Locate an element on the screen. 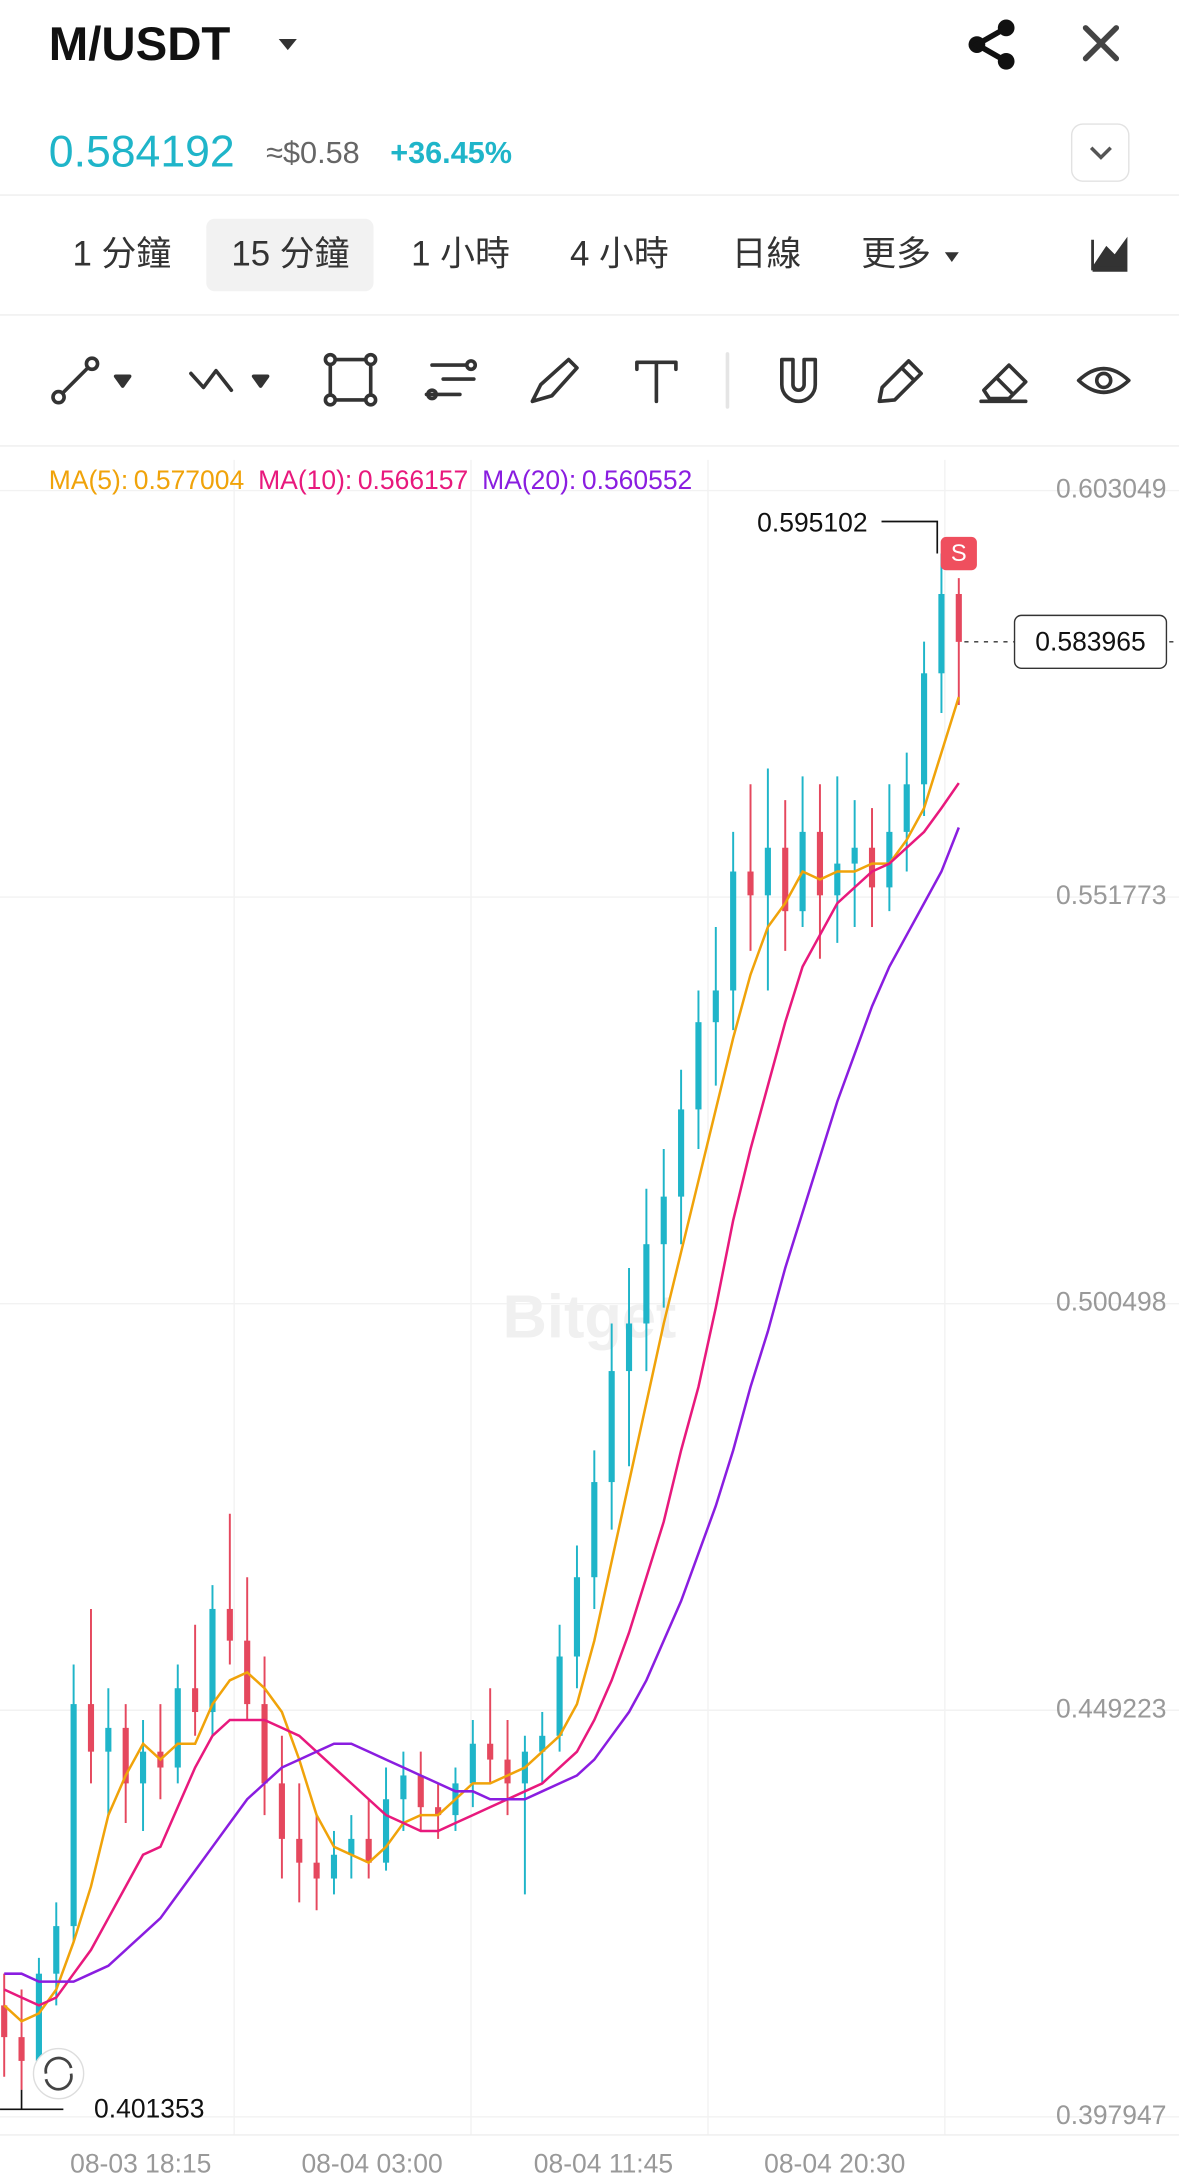 This screenshot has width=1179, height=2184. legend-name: MA(10): is located at coordinates (305, 480).